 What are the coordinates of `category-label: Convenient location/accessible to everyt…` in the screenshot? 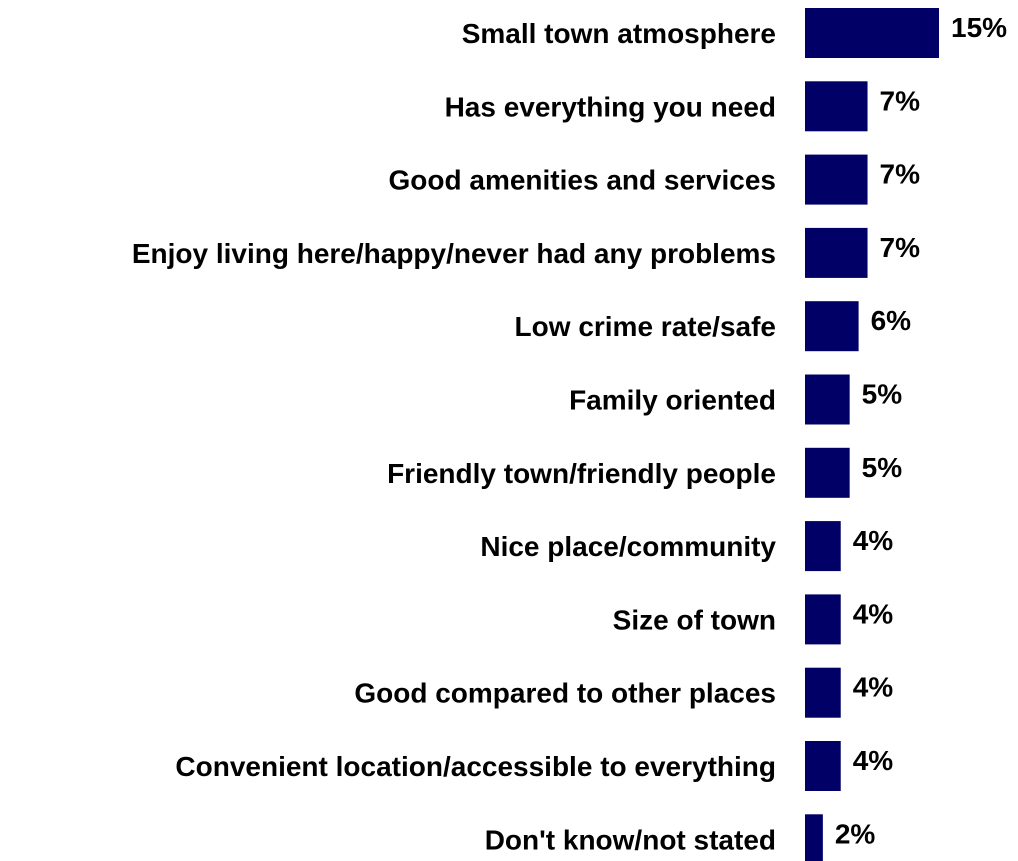 It's located at (475, 766).